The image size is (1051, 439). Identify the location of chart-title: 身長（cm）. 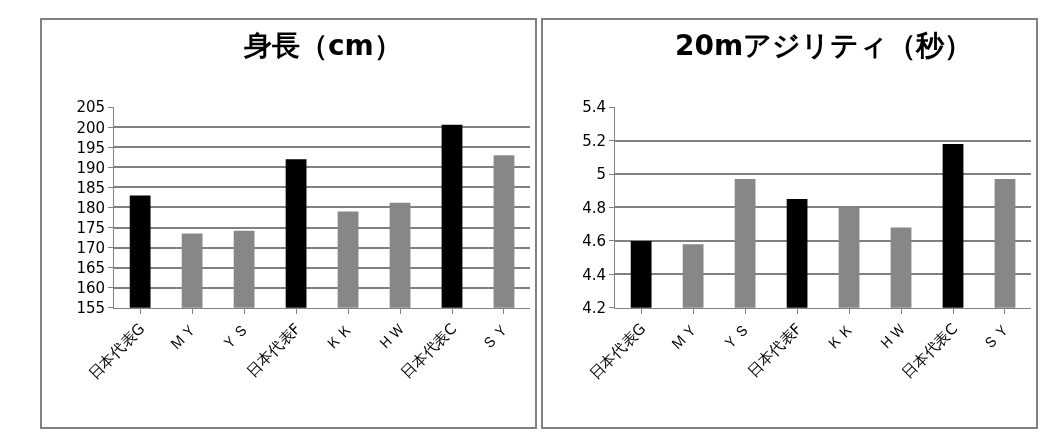
(322, 45).